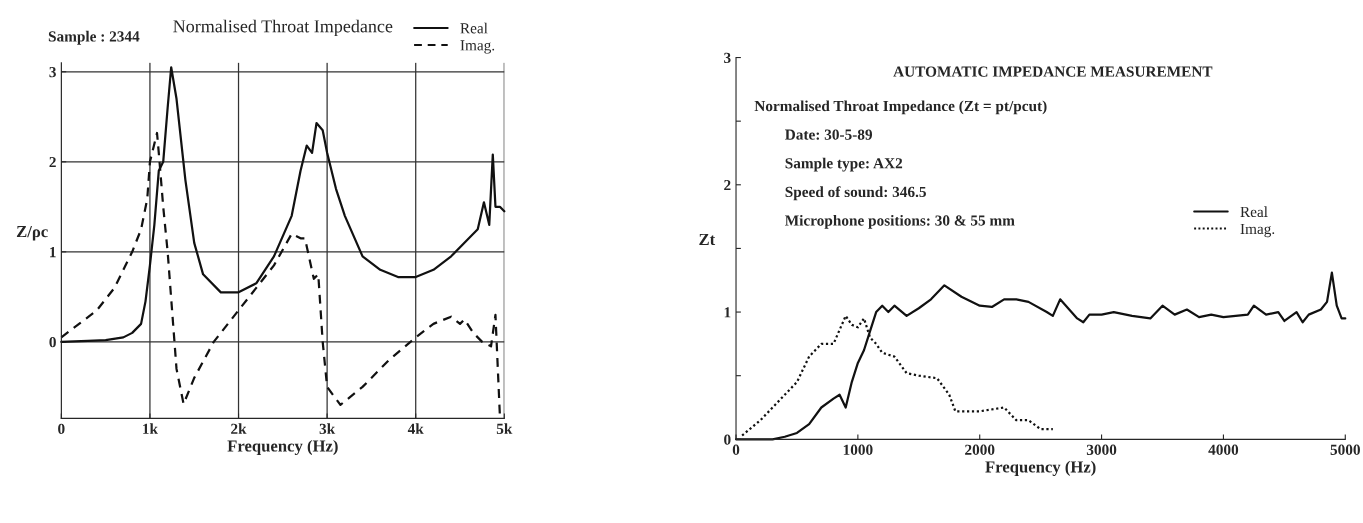 The image size is (1363, 523). What do you see at coordinates (855, 193) in the screenshot?
I see `annotation: Speed of sound: 346.5` at bounding box center [855, 193].